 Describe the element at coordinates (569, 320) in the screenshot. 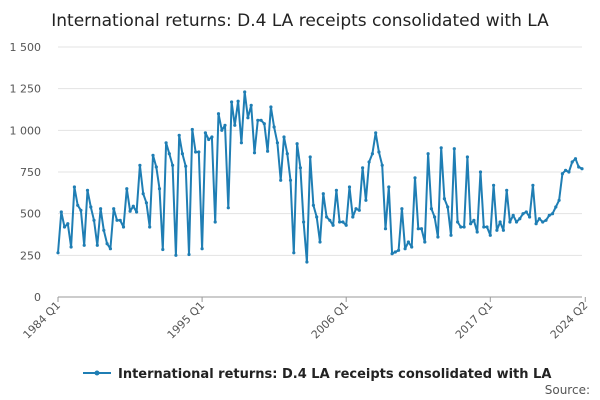

I see `x-tick-label: 2024 Q2` at that location.